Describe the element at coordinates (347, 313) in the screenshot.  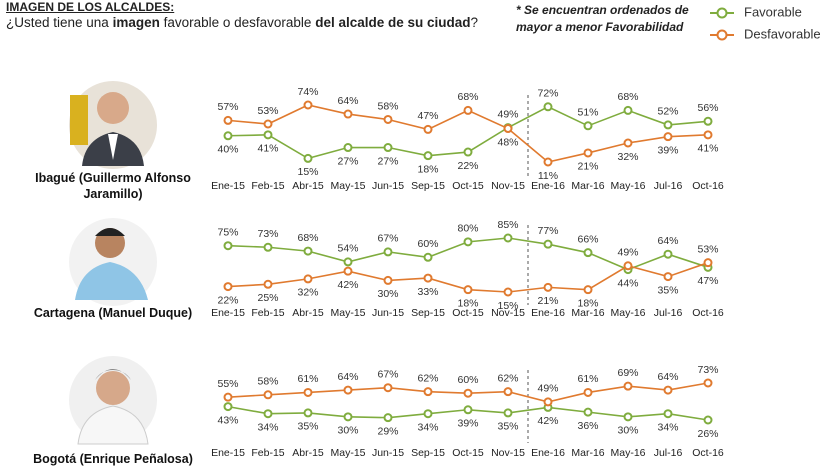
I see `x-tick-label: May-15` at that location.